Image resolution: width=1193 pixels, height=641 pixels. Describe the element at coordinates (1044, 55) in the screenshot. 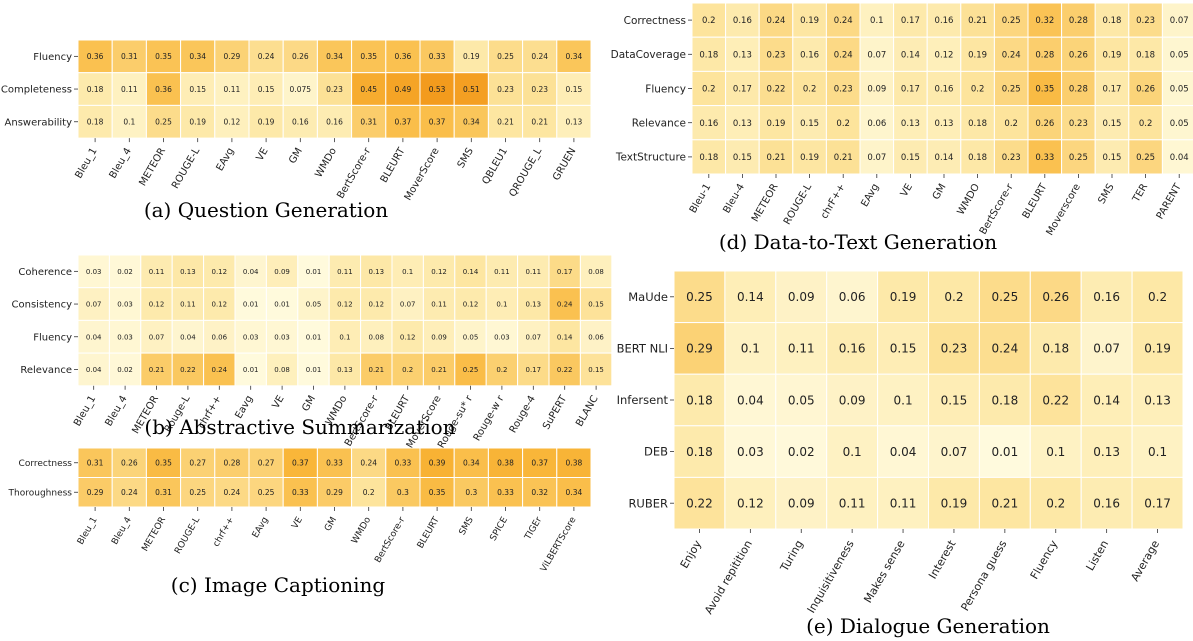

I see `cell-value-label: 0.28` at that location.